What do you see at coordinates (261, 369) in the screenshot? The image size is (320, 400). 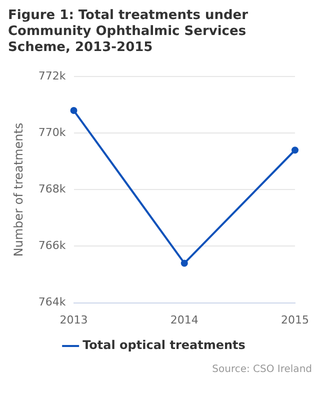 I see `source-note: Source: CSO Ireland` at bounding box center [261, 369].